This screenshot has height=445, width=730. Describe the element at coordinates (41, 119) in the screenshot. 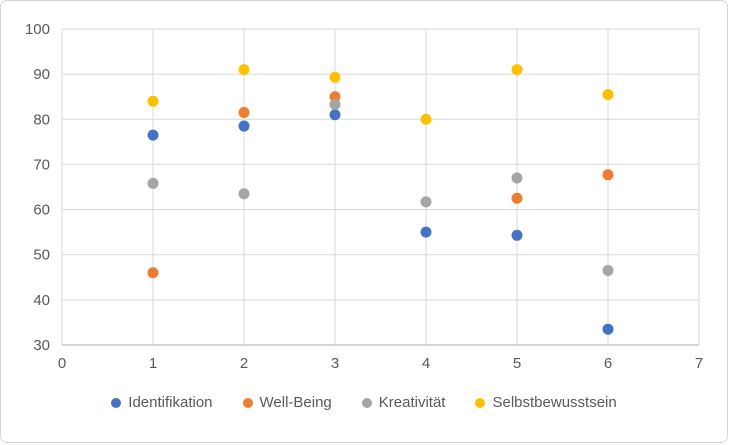

I see `y-tick-label: 80` at that location.